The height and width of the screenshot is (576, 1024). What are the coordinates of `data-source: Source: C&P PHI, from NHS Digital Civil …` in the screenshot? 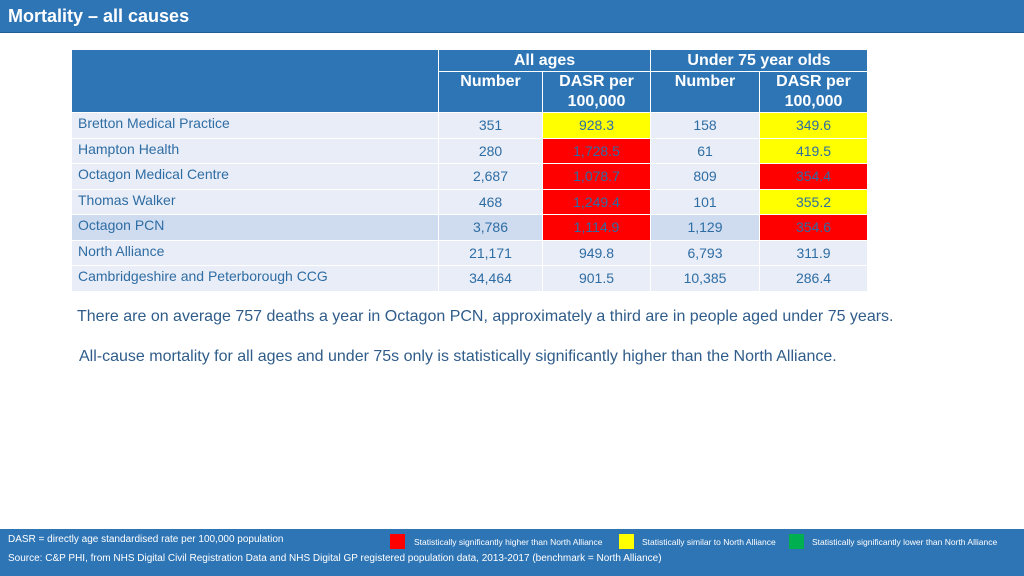 It's located at (335, 558).